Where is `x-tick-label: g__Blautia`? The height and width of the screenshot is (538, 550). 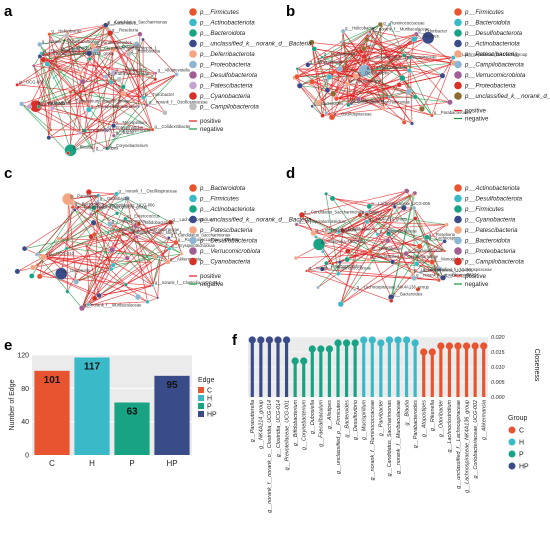
x-tick-label: g__Blautia is located at coordinates (407, 412).